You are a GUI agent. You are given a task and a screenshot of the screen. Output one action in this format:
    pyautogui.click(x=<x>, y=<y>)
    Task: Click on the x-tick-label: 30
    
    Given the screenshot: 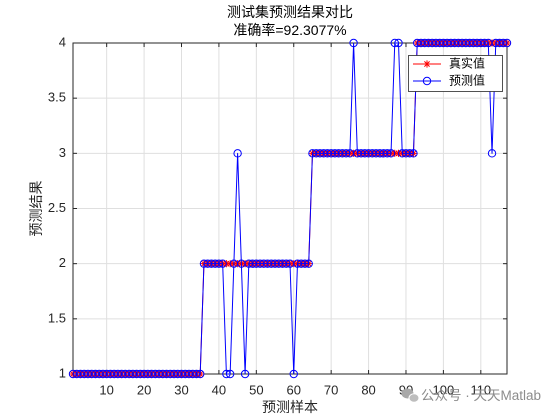 What is the action you would take?
    pyautogui.click(x=181, y=389)
    